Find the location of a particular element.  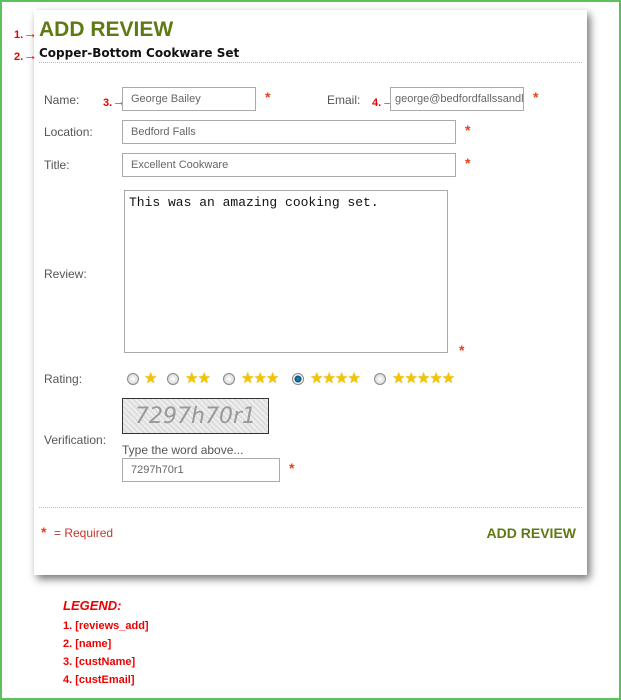

add-review-button: ADD REVIEW is located at coordinates (531, 533).